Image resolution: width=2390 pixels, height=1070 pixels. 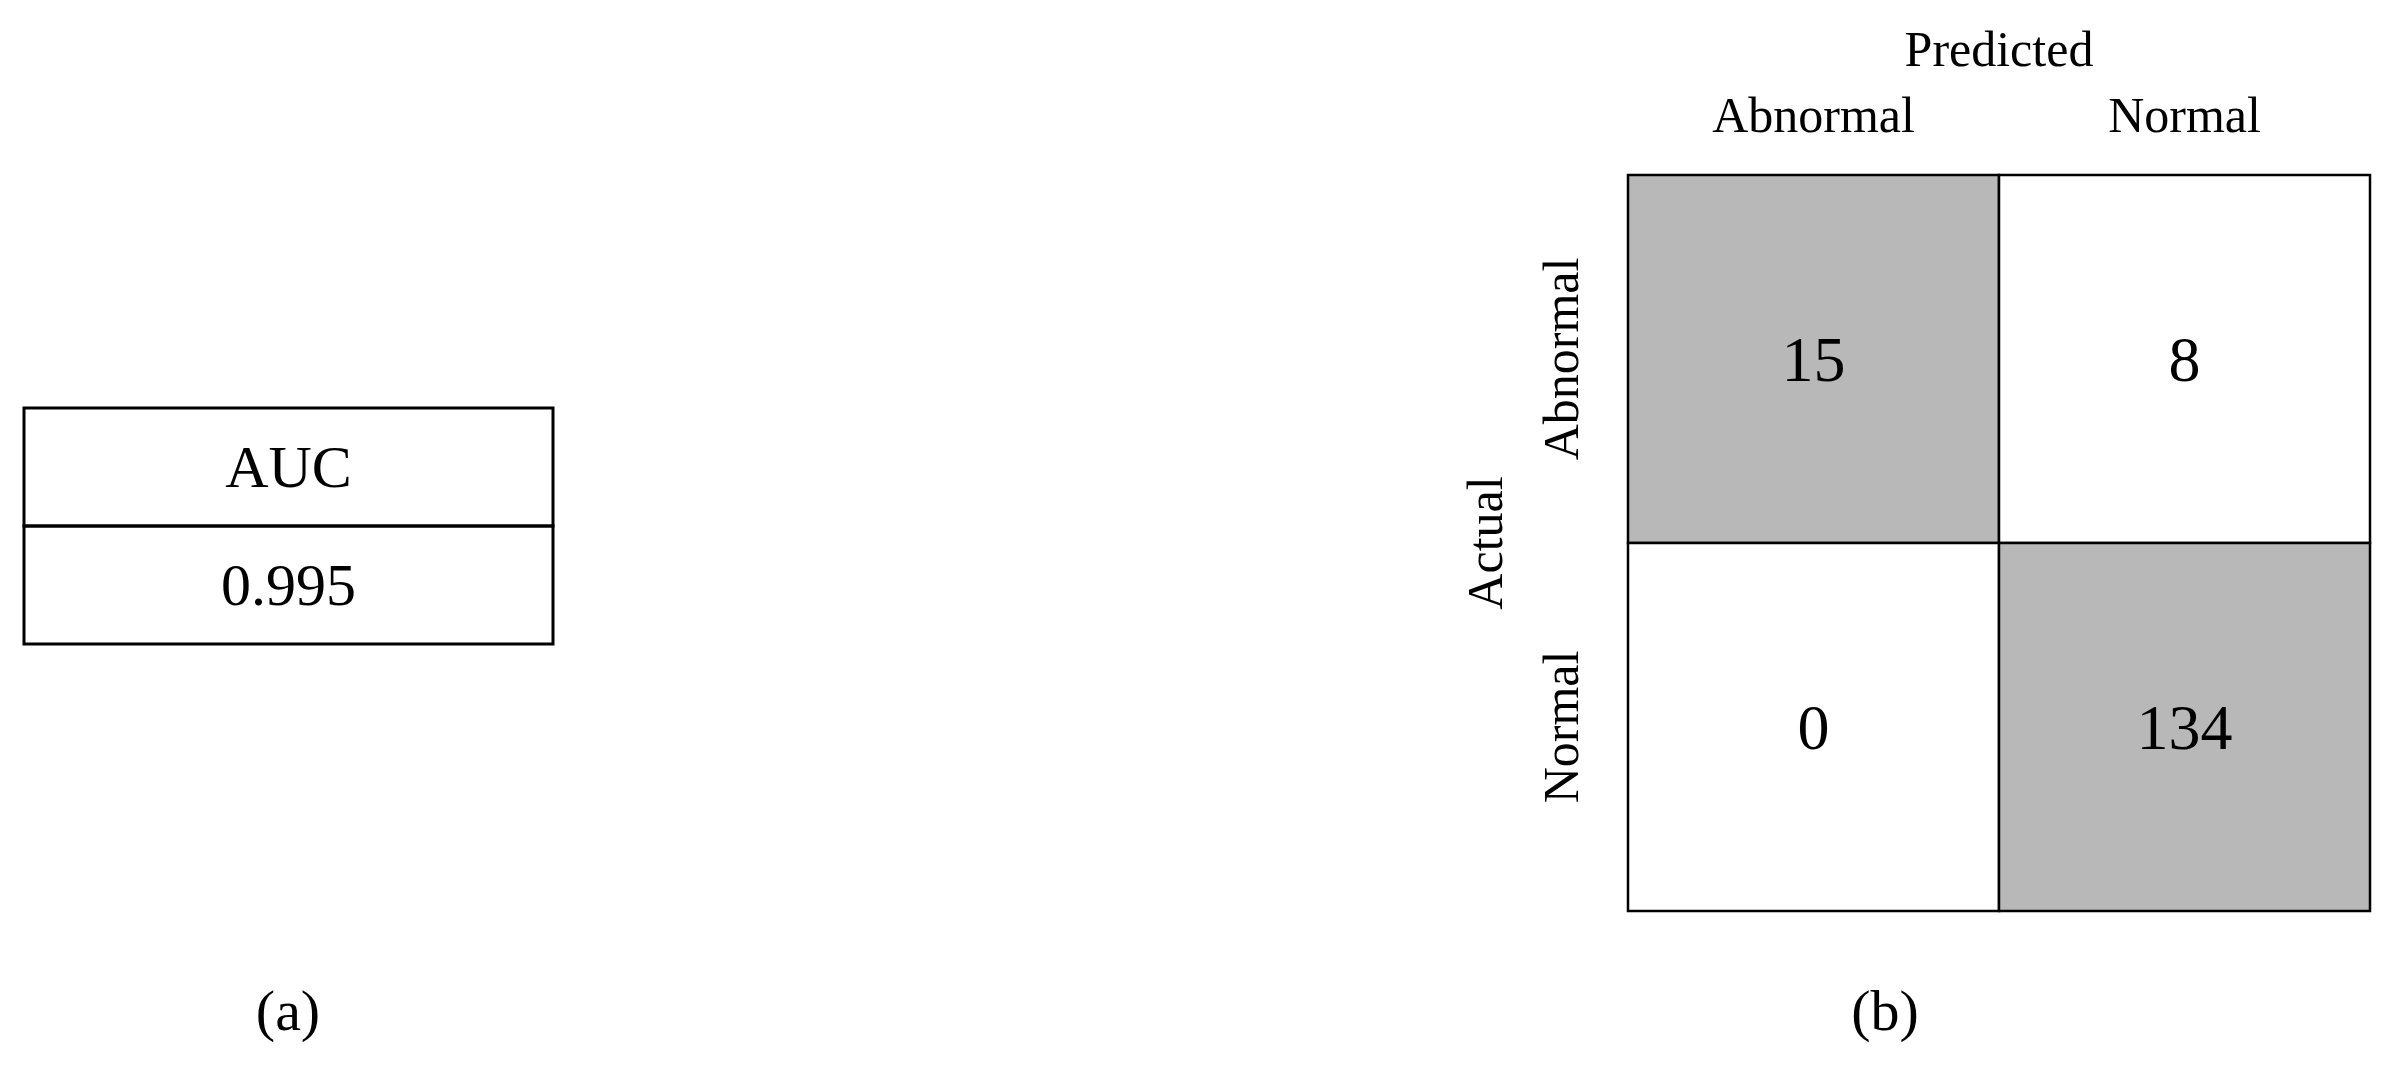 I want to click on data-label: 0, so click(x=1813, y=727).